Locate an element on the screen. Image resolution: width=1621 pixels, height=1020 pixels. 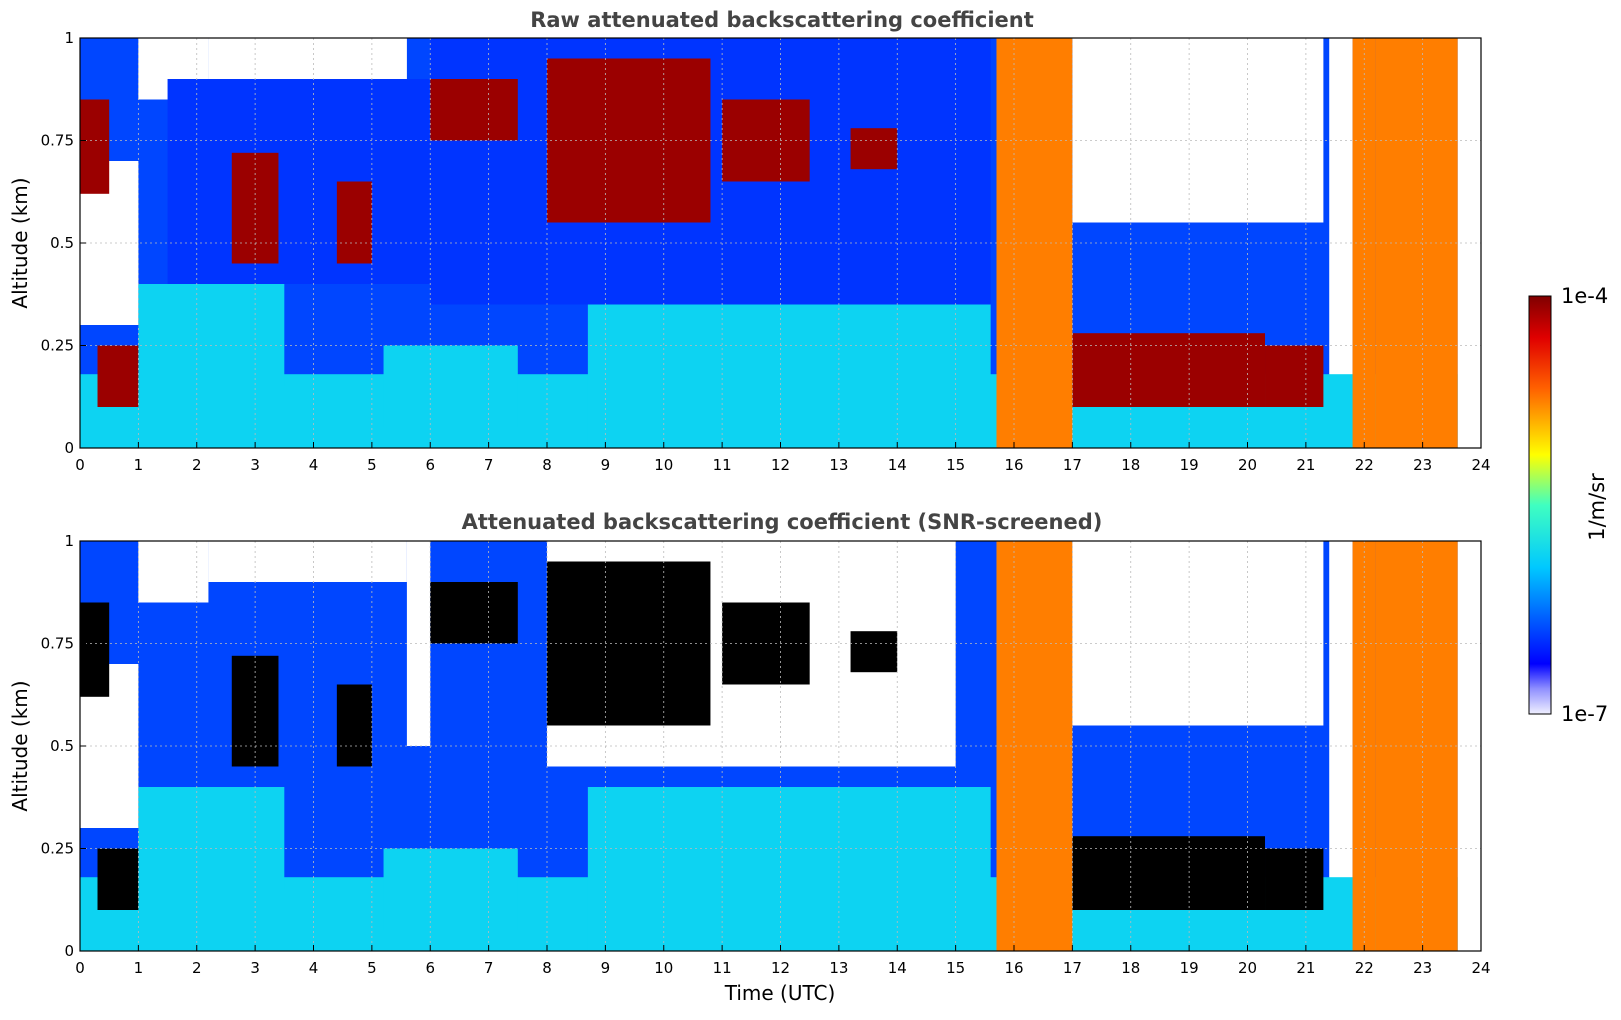
colorbar-min-label: 1e-7 is located at coordinates (1584, 714).